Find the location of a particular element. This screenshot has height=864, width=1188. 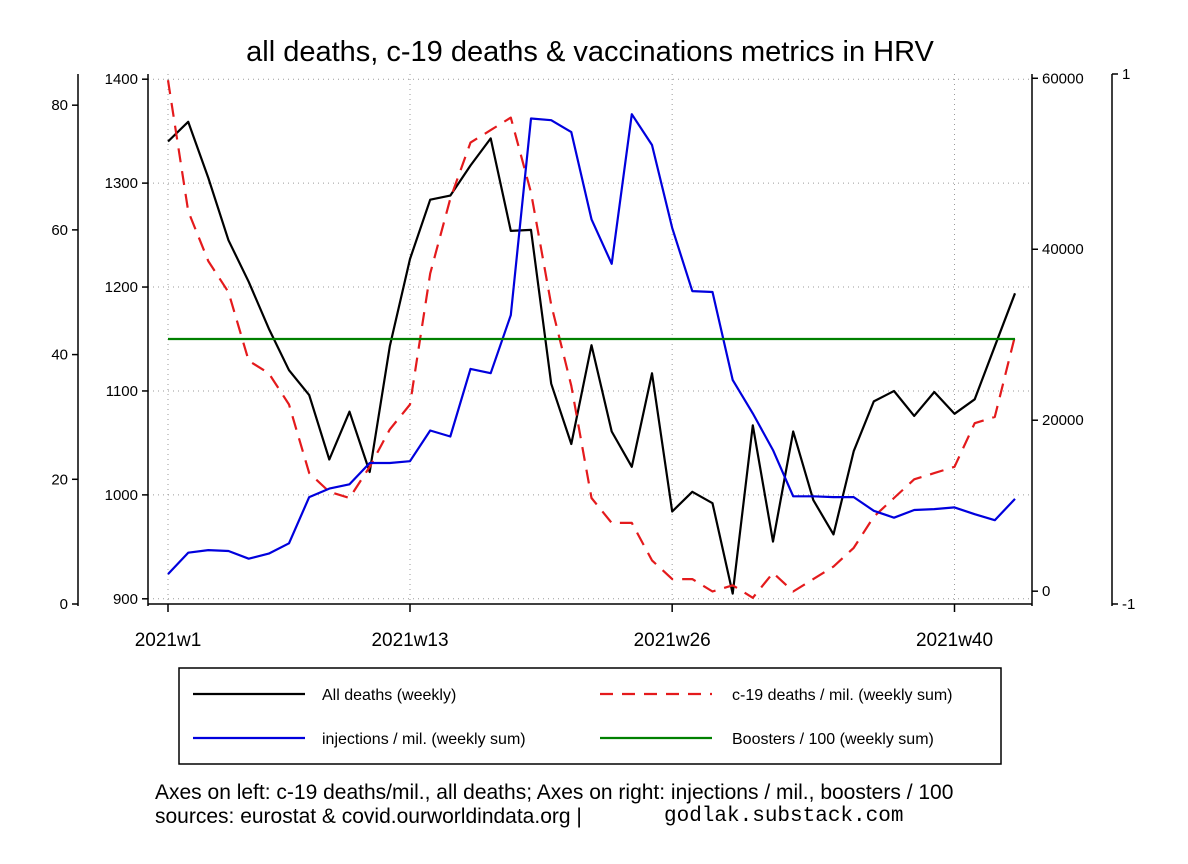

x-axis-tick-label: 2021w13 is located at coordinates (409, 640).